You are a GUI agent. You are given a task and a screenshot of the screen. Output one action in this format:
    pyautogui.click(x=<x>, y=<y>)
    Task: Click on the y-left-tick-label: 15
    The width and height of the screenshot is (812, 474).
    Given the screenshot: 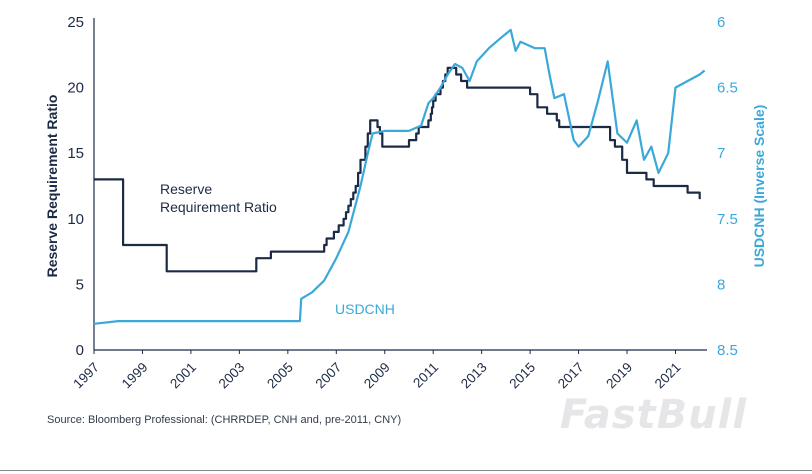 What is the action you would take?
    pyautogui.click(x=75, y=153)
    